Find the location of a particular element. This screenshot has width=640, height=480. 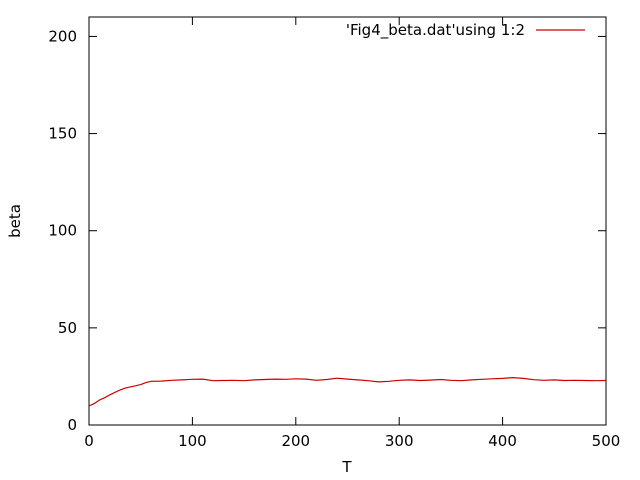

legend: 'Fig4_beta.dat'using 1:2 is located at coordinates (465, 30).